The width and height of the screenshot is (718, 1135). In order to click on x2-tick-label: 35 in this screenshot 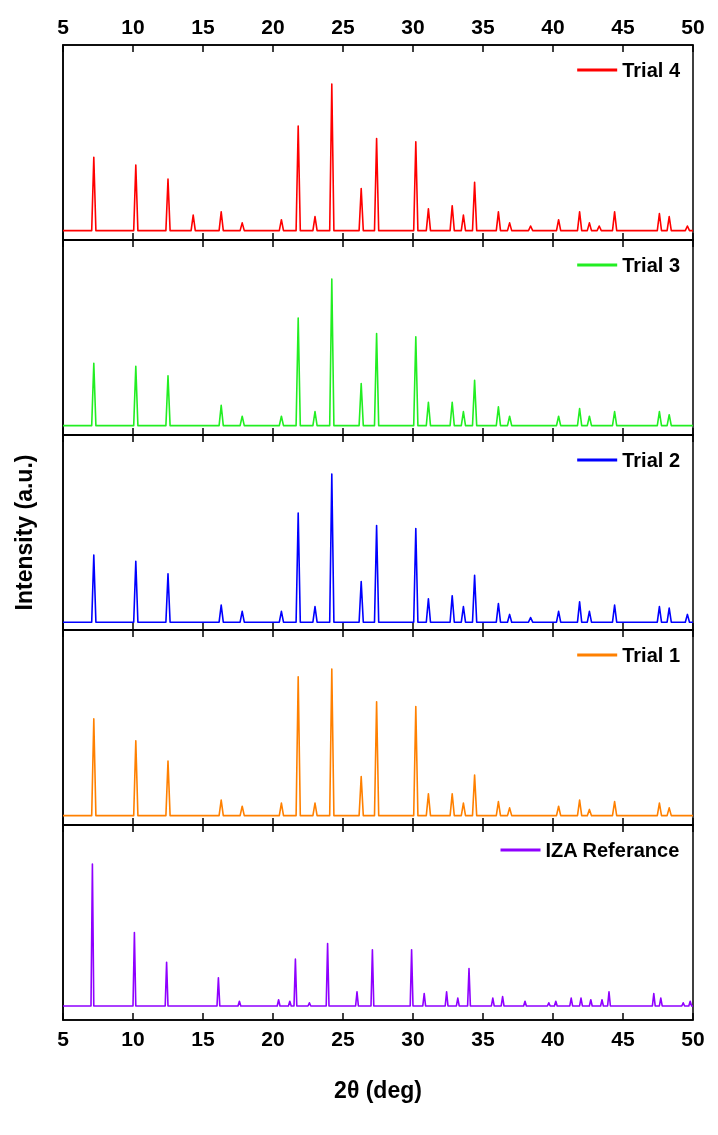, I will do `click(483, 26)`.